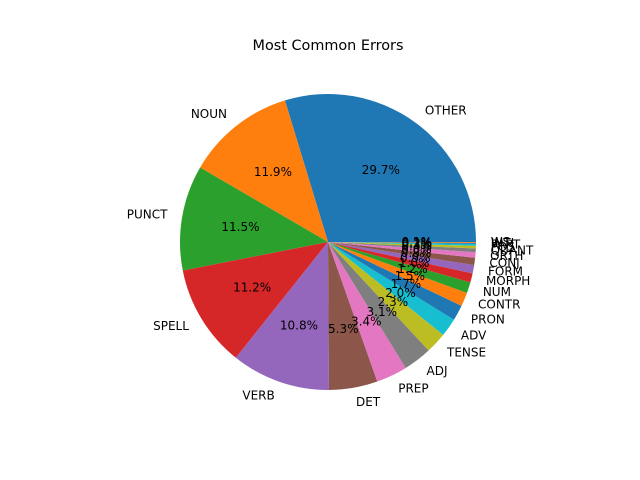 This screenshot has width=640, height=480. I want to click on slice-label-spell: SPELL, so click(171, 326).